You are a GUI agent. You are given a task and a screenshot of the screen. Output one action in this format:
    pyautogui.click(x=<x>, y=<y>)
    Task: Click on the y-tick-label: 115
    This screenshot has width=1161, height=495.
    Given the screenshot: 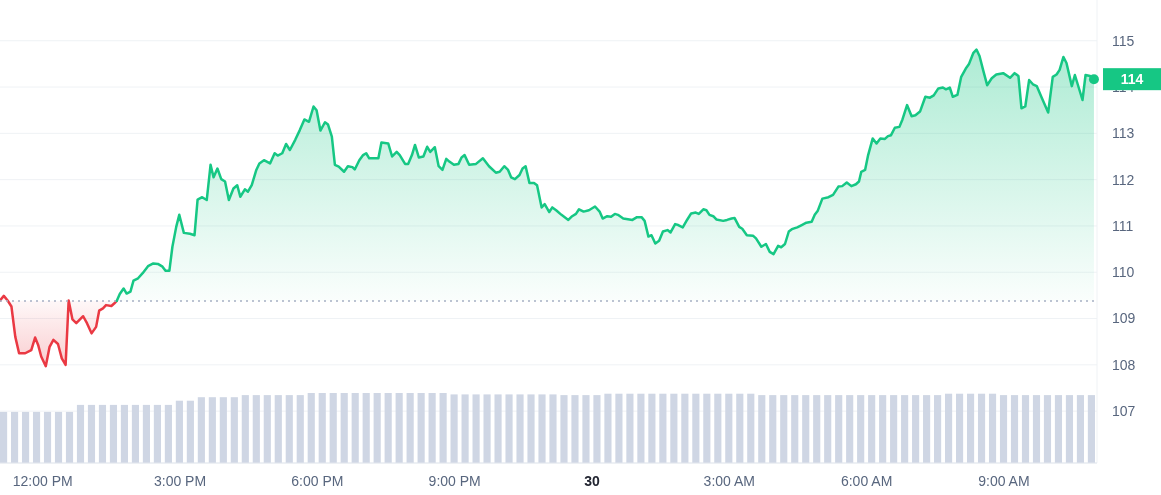 What is the action you would take?
    pyautogui.click(x=1123, y=40)
    